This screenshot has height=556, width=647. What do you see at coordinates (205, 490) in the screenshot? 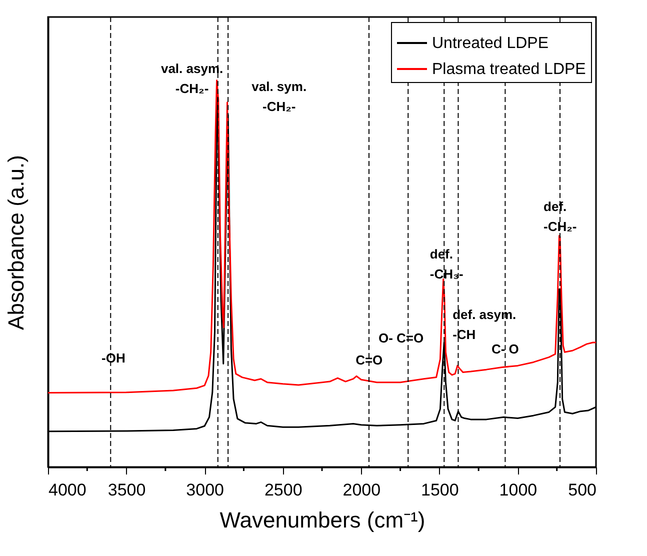
I see `x-tick-label: 3000` at bounding box center [205, 490].